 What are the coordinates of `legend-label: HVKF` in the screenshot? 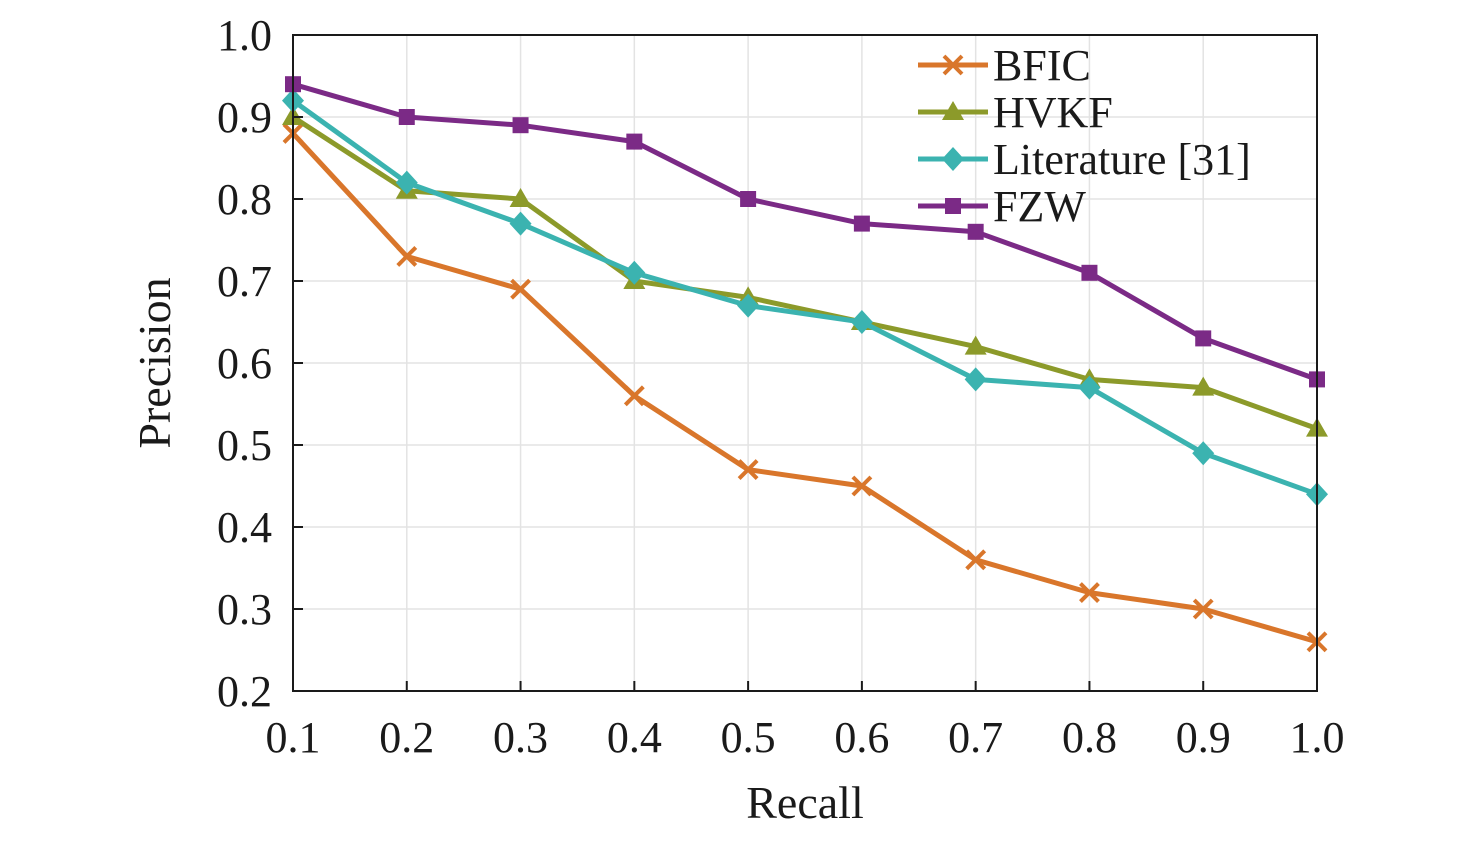 It's located at (1053, 112).